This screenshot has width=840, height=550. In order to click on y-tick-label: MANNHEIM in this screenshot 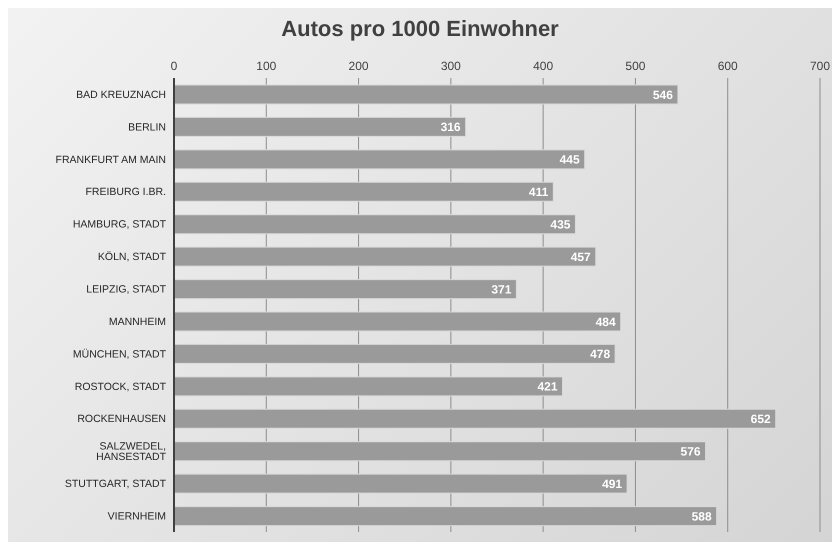, I will do `click(137, 322)`.